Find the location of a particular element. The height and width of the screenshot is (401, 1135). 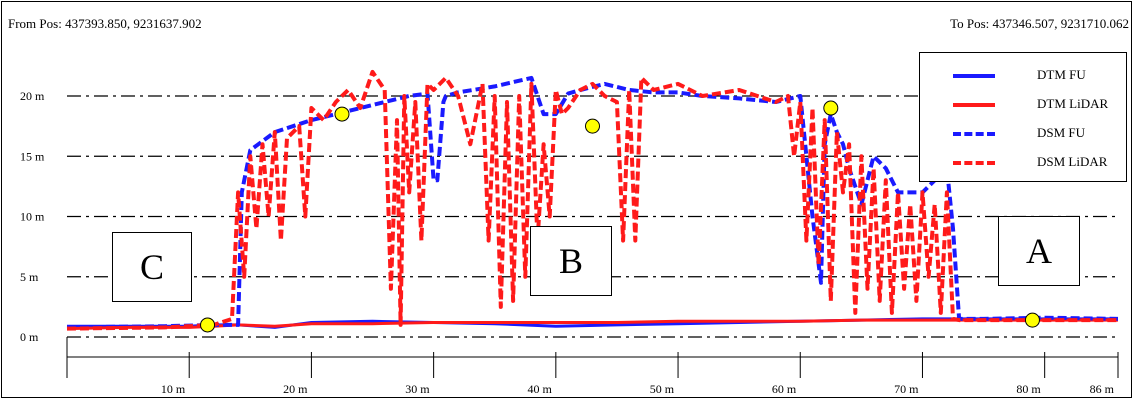

y-tick-label: 10 m is located at coordinates (32, 217).